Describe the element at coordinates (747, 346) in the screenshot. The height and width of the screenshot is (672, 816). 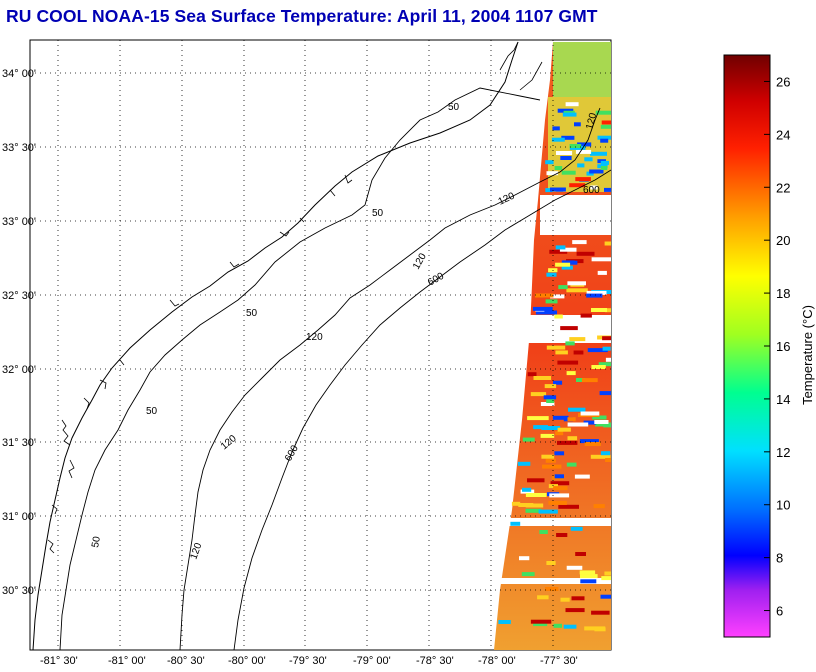
I see `colorbar-gradient` at that location.